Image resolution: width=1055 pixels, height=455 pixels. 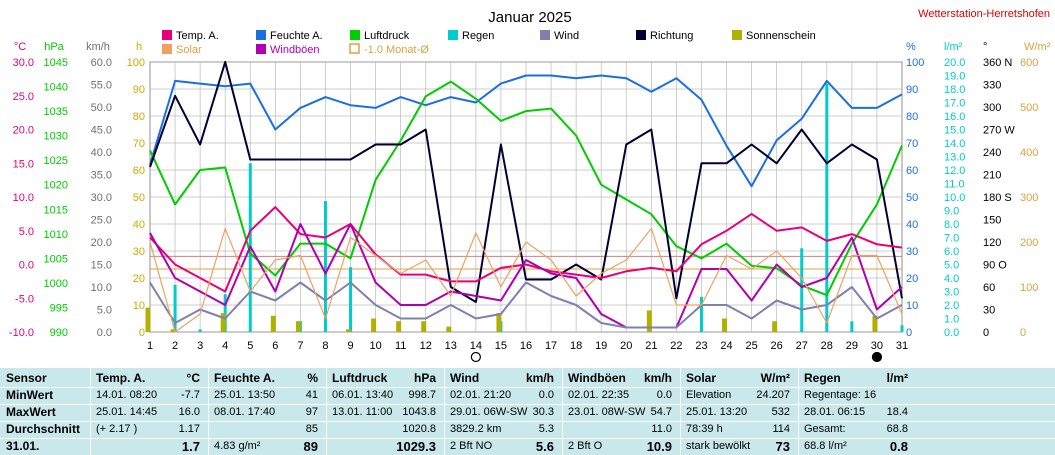 I want to click on y-tick-label: 80, so click(x=912, y=117).